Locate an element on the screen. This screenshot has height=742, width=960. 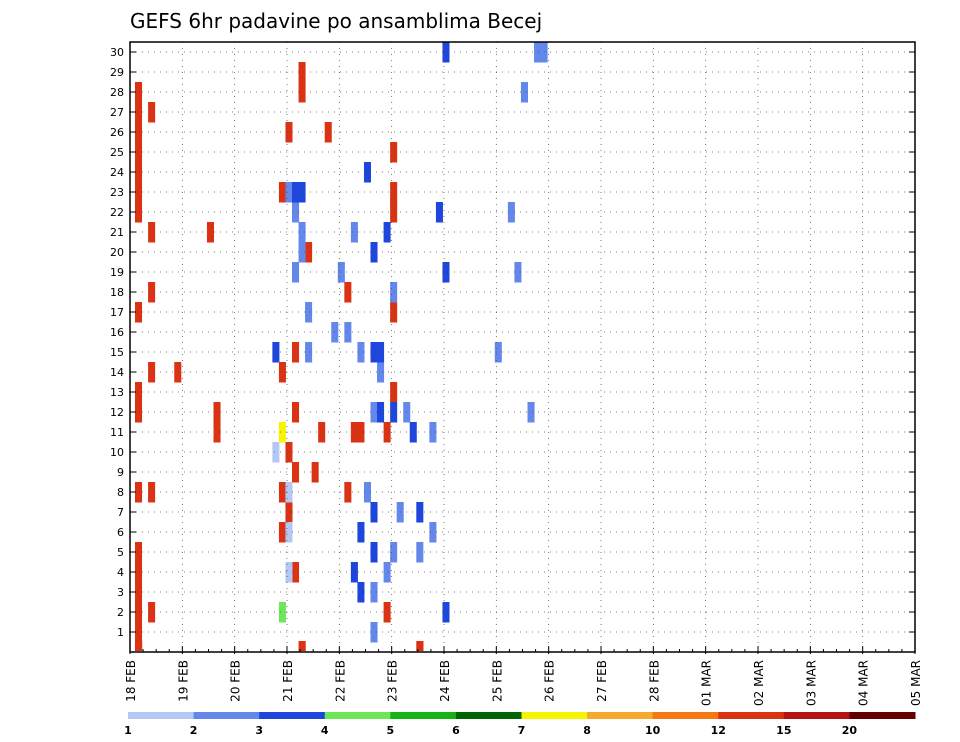
y-tick-label: 7 is located at coordinates (120, 512).